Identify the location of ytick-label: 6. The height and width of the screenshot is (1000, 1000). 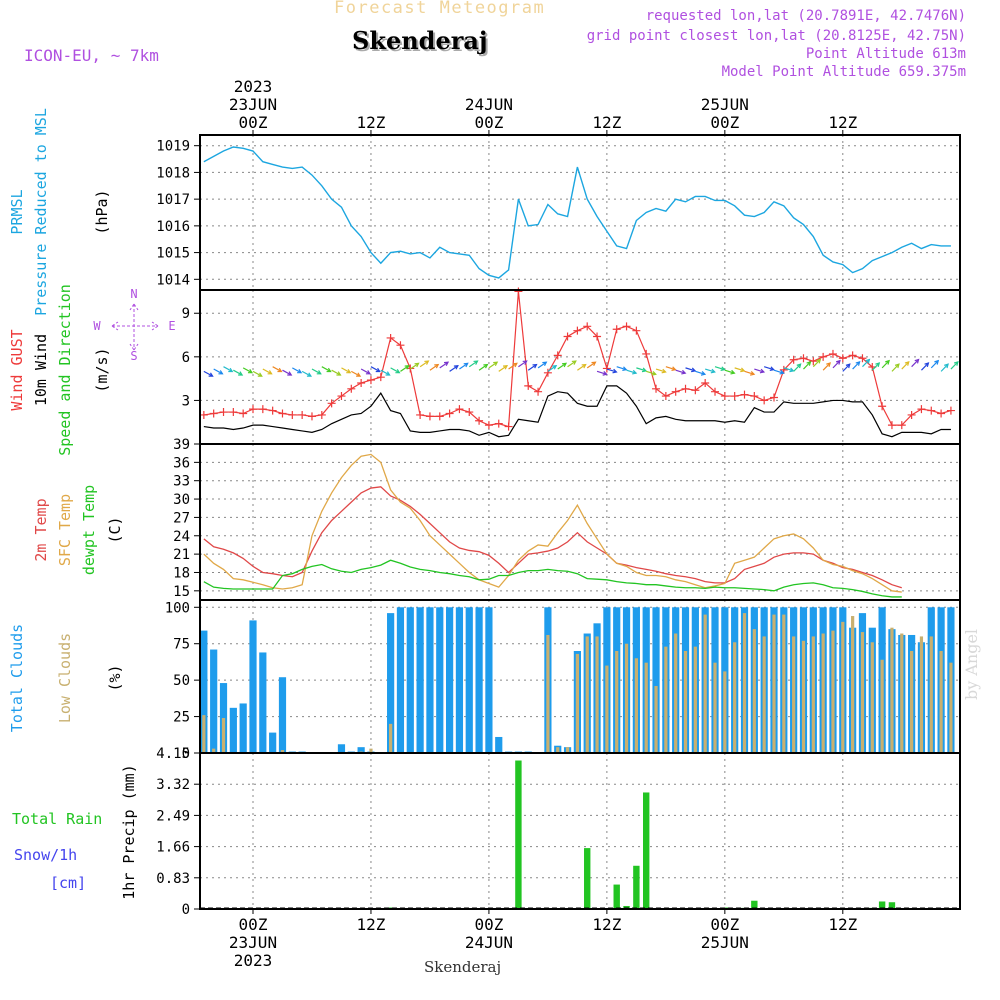
(186, 358).